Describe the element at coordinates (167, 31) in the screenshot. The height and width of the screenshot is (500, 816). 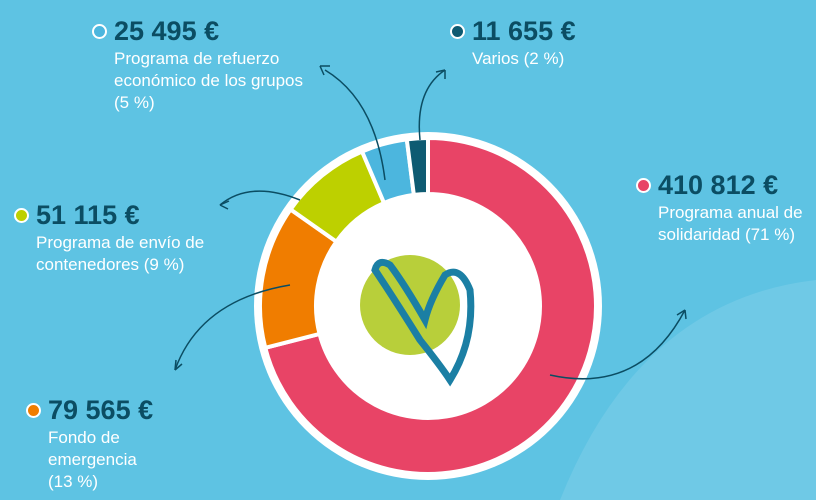
I see `value-text: 25 495 €` at that location.